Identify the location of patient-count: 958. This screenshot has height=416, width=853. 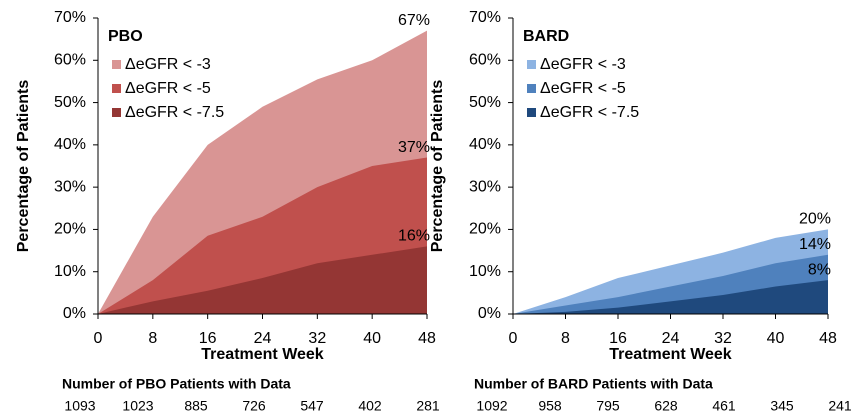
(550, 406).